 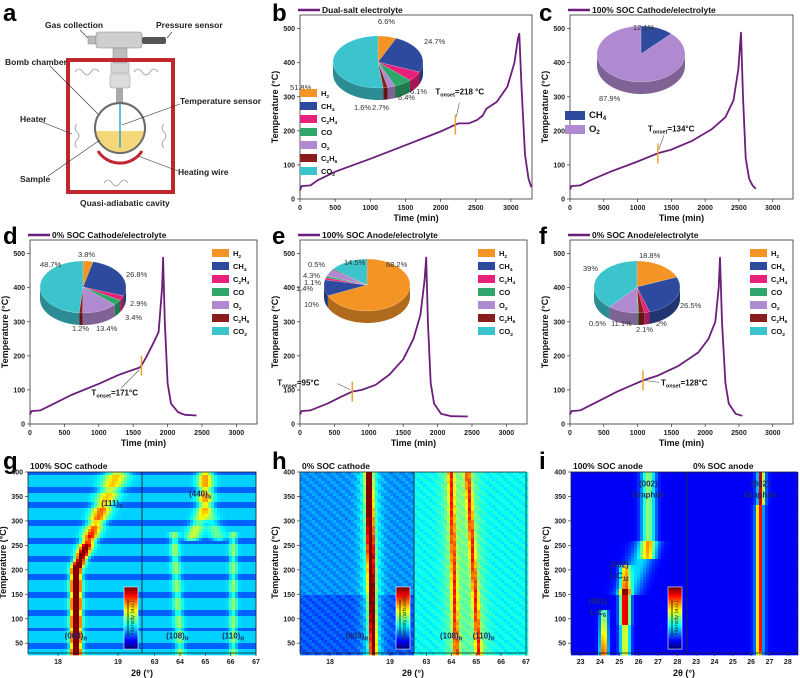 What do you see at coordinates (503, 254) in the screenshot?
I see `legend-label-H2: H2` at bounding box center [503, 254].